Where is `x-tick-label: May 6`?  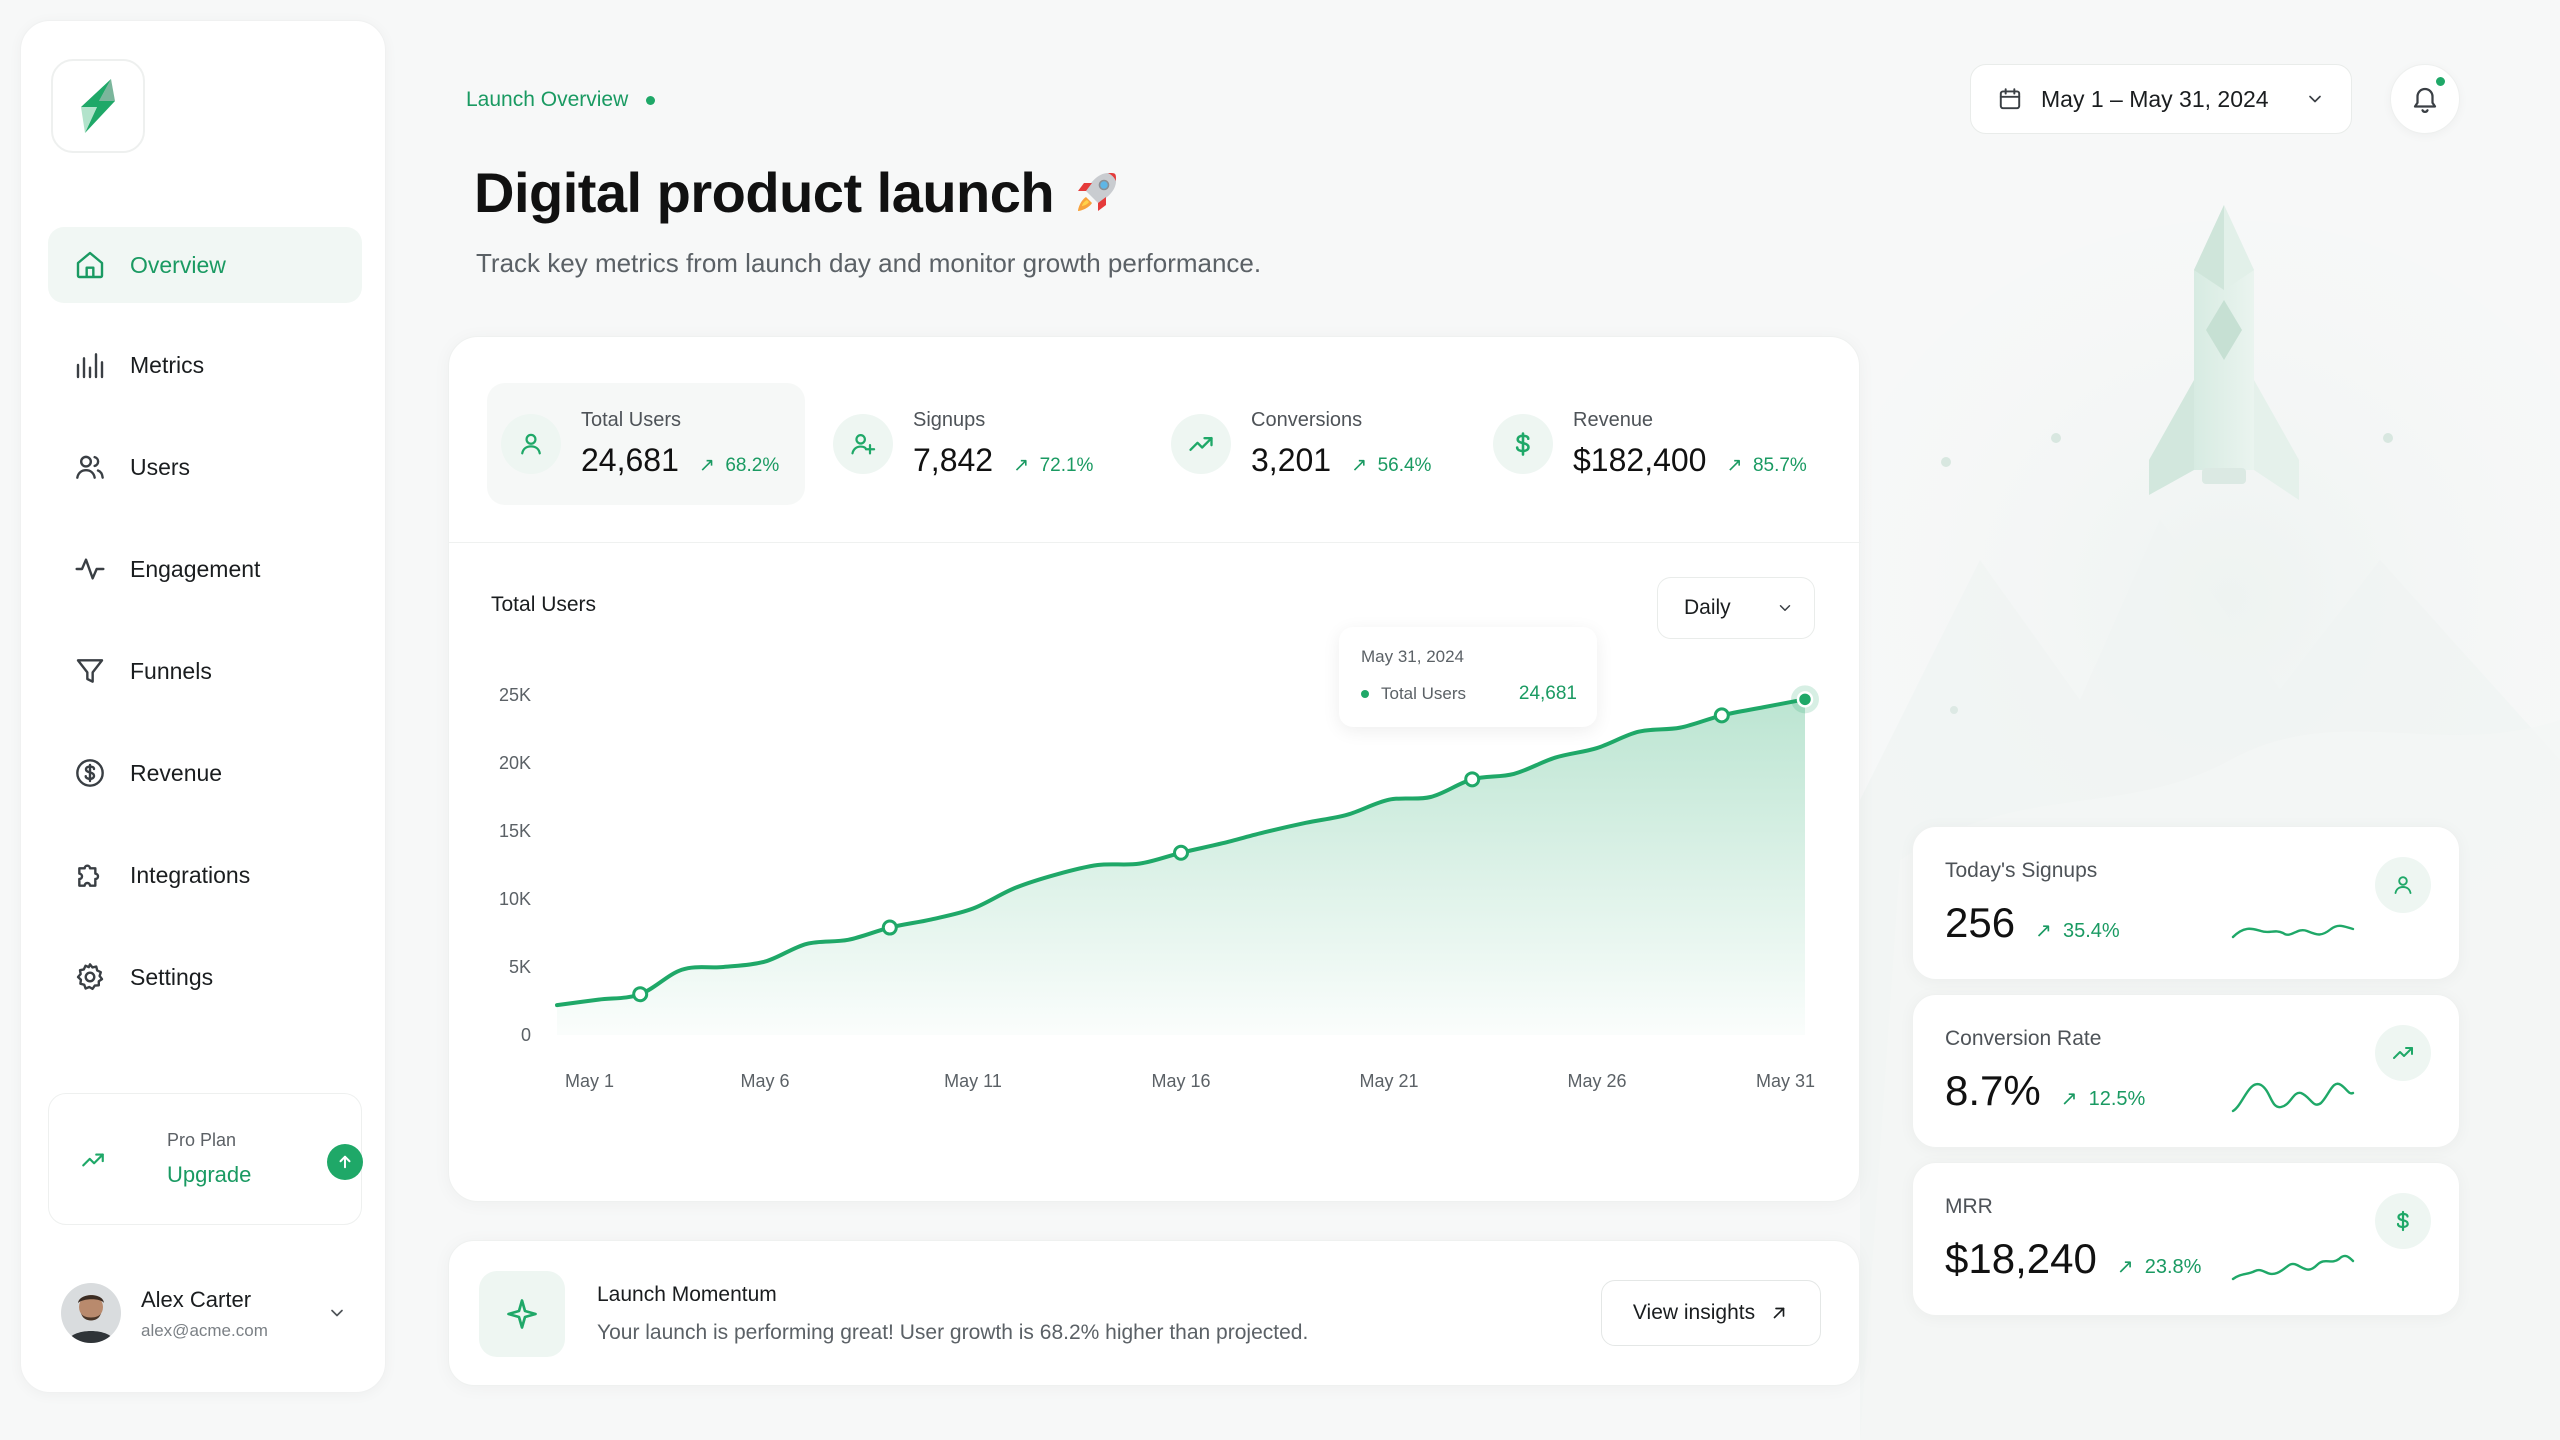 x-tick-label: May 6 is located at coordinates (764, 1081).